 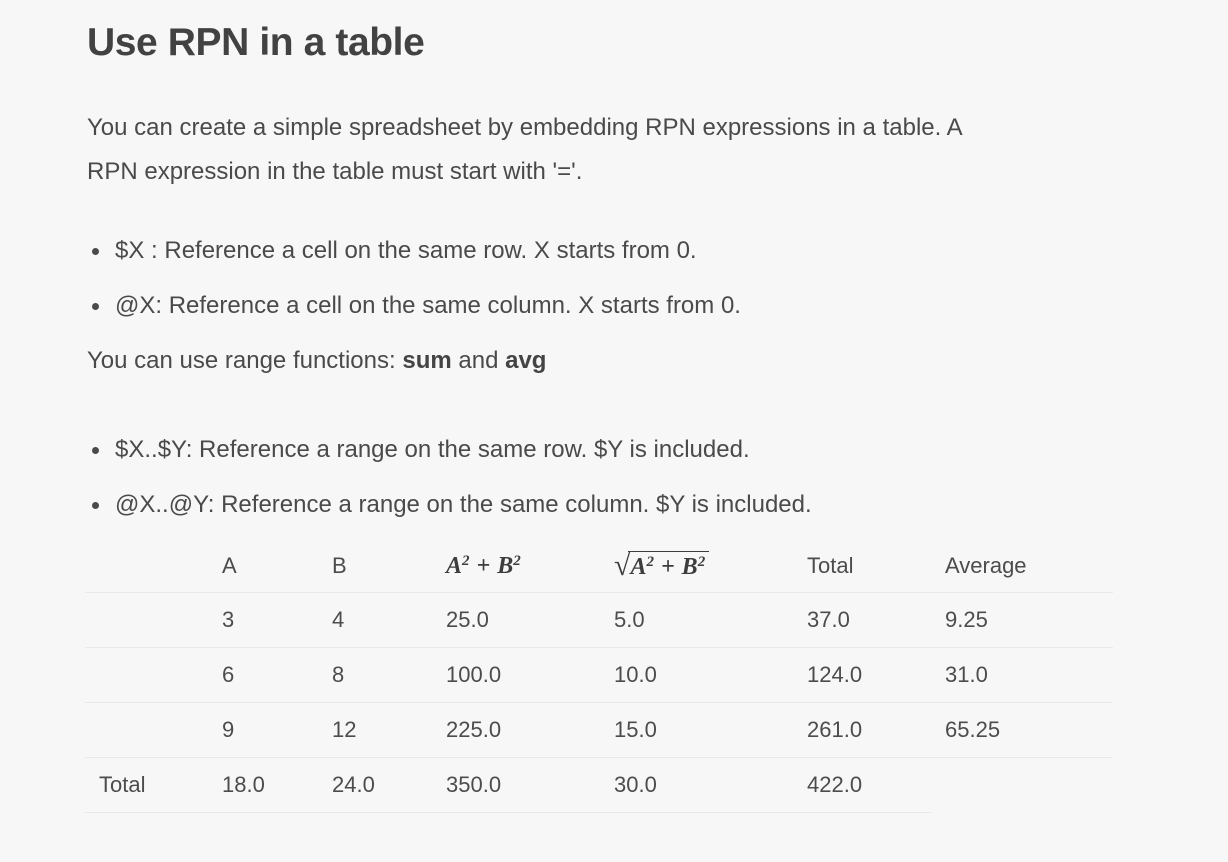 I want to click on table-header-row: A B A2 + B2 √ A2 + B2 Total Average, so click(x=599, y=567).